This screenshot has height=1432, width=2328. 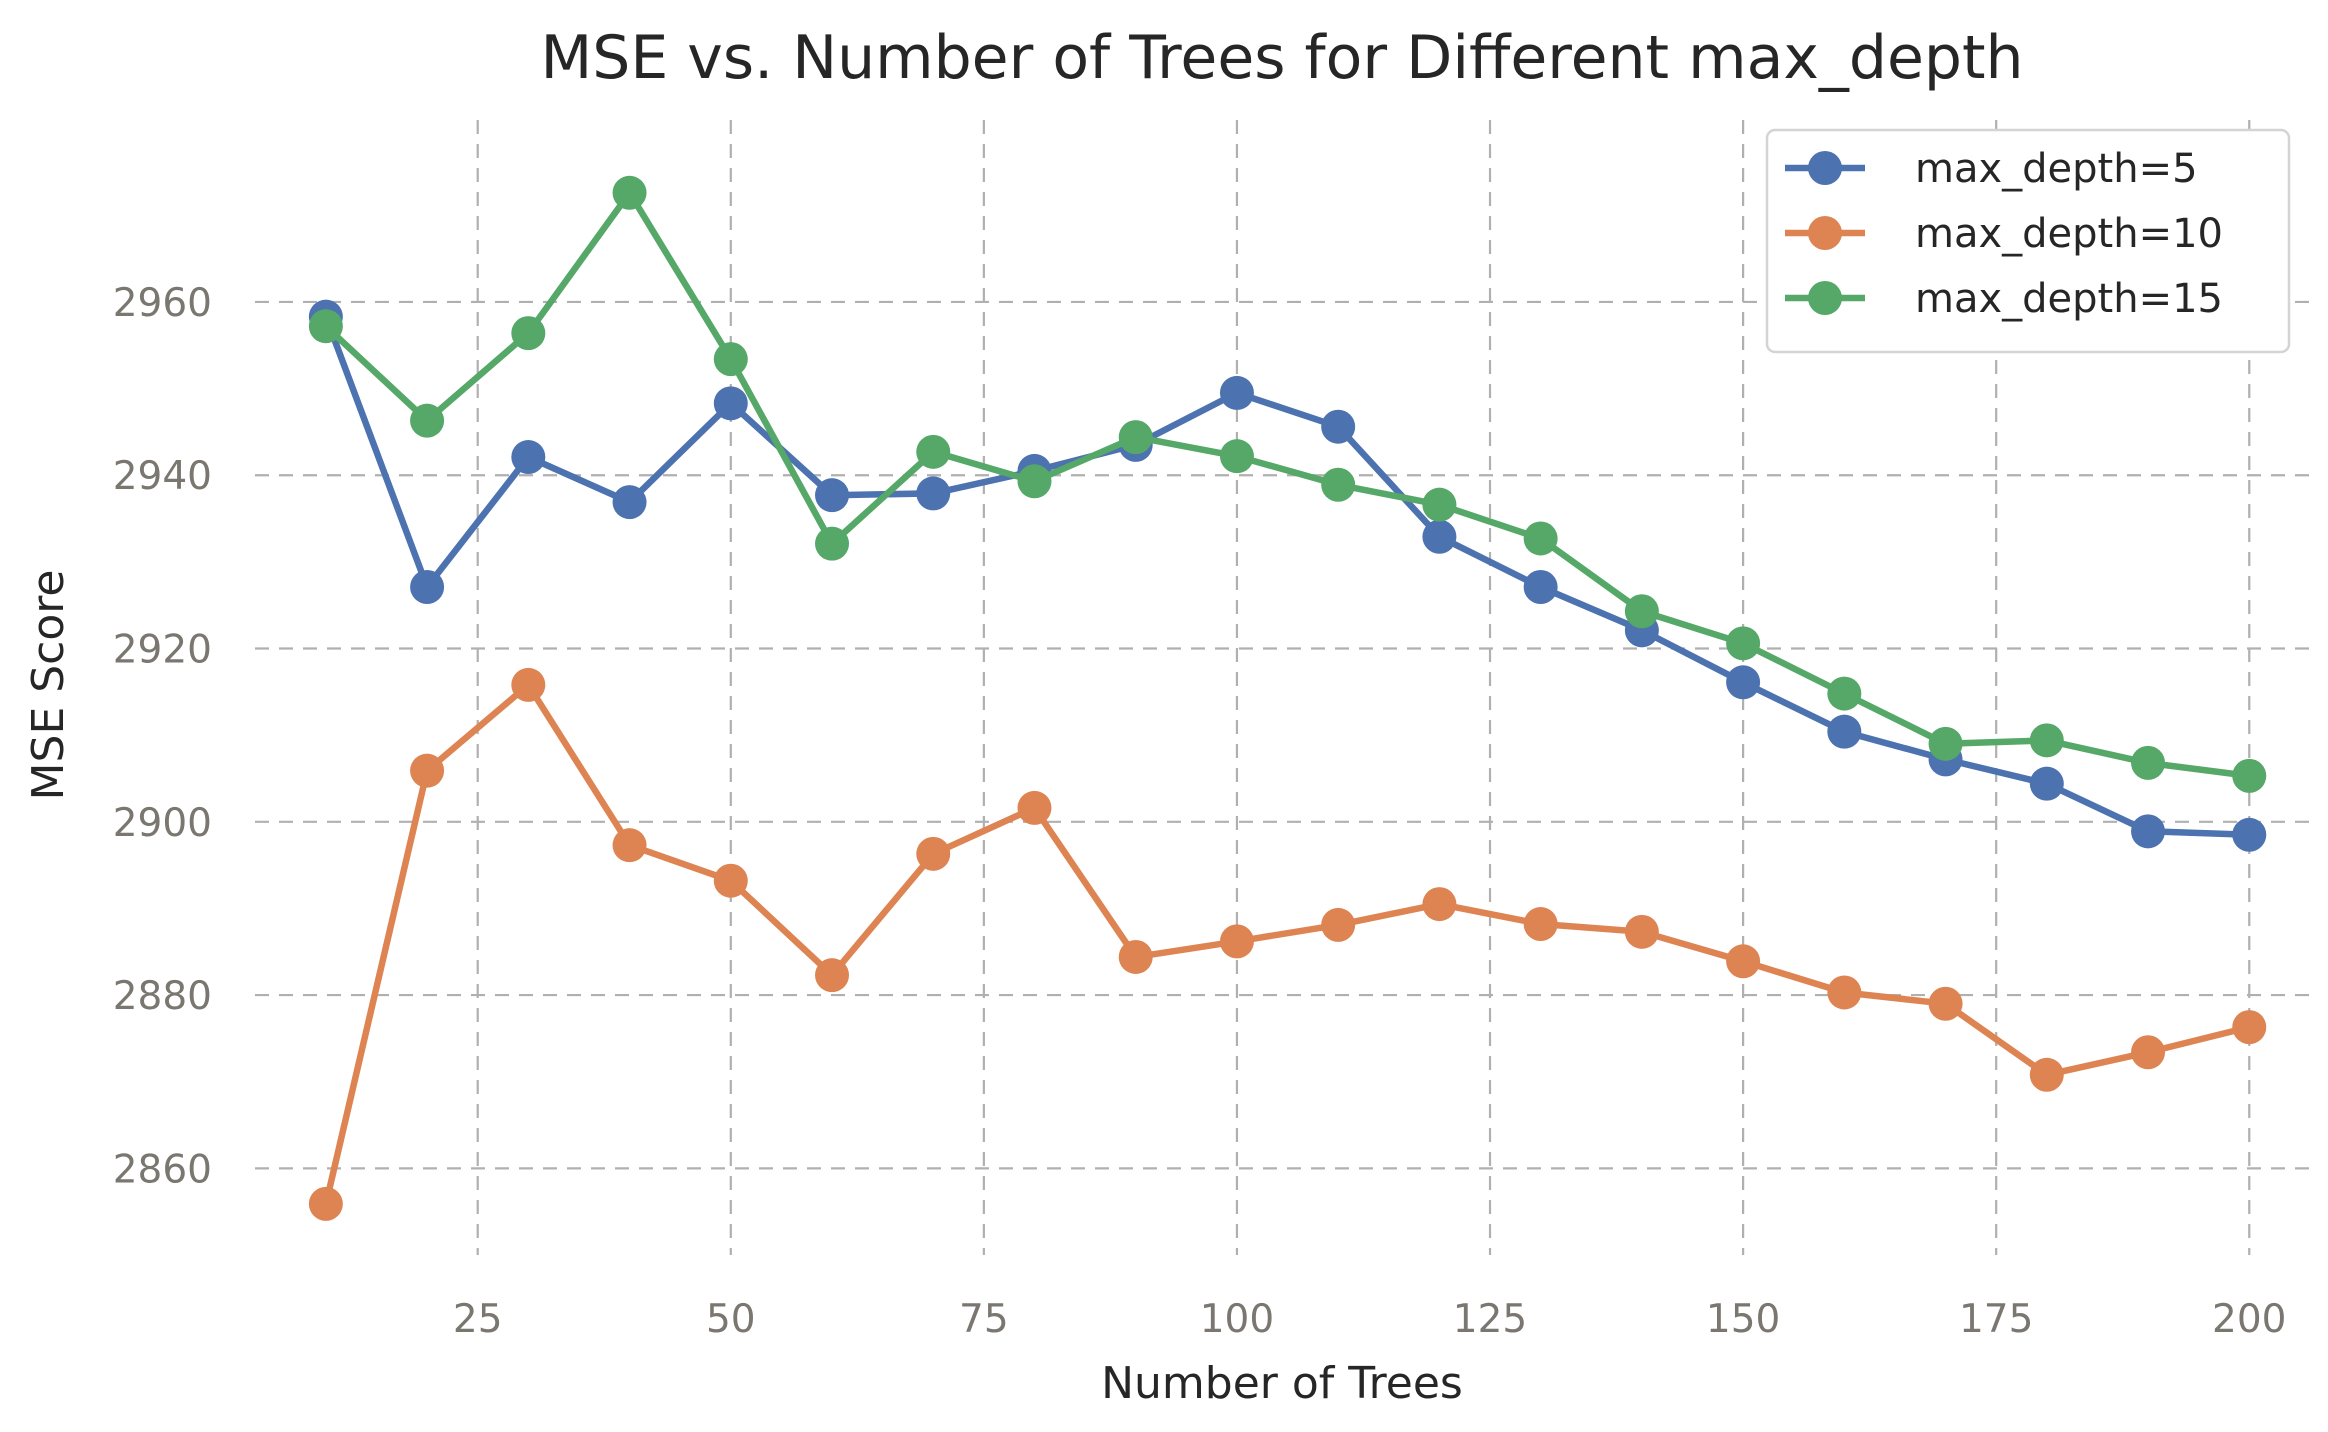 I want to click on y-tick-label: 2920, so click(x=162, y=650).